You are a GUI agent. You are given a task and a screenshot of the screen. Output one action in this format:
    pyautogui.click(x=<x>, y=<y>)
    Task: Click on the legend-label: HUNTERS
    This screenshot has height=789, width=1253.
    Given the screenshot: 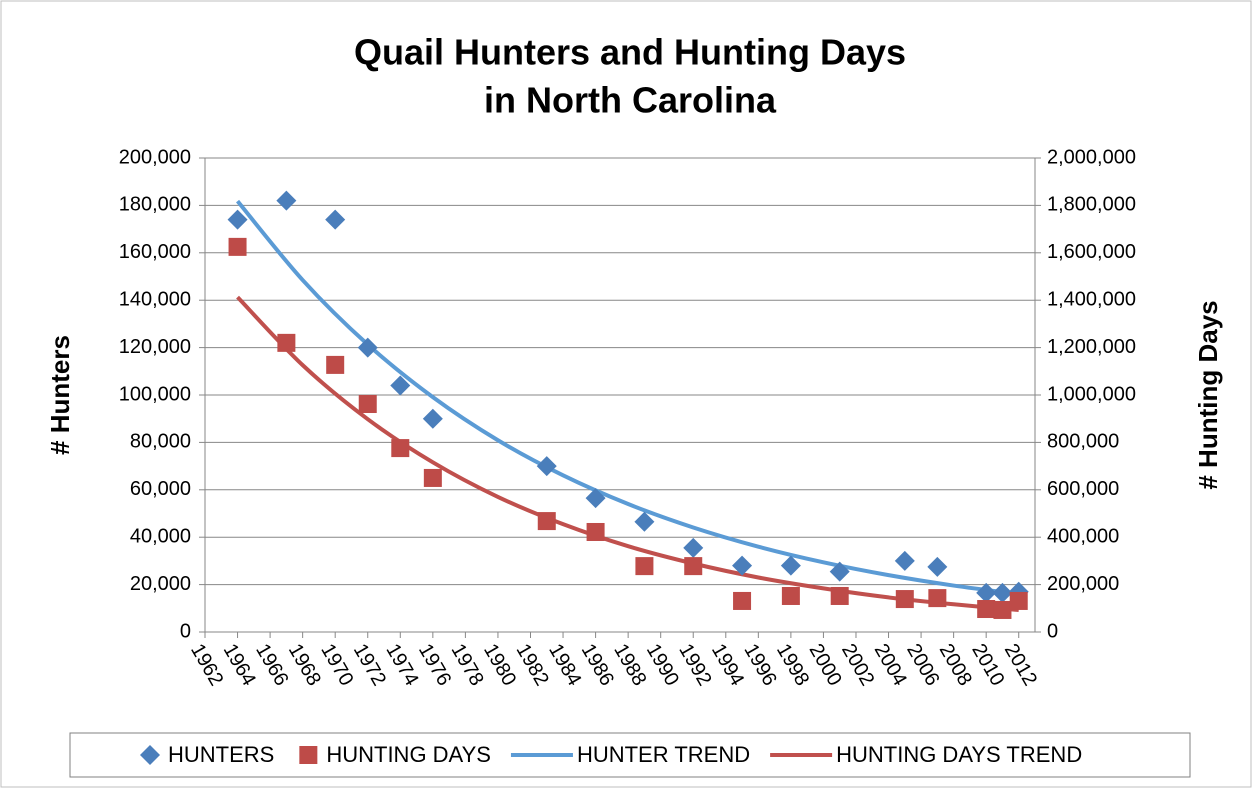 What is the action you would take?
    pyautogui.click(x=221, y=754)
    